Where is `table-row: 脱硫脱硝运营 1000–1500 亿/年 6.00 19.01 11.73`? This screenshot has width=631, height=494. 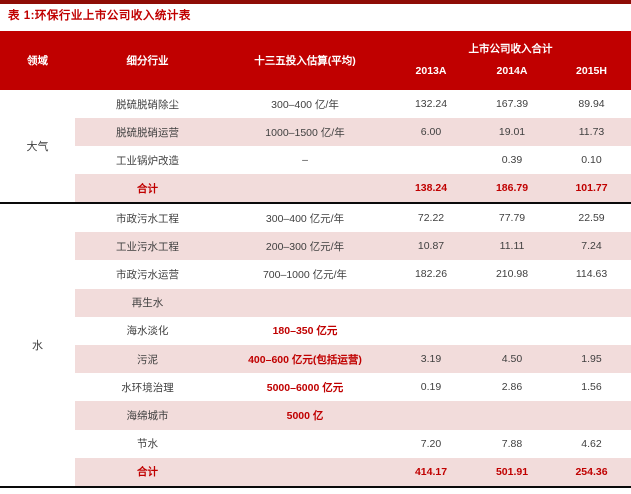 table-row: 脱硫脱硝运营 1000–1500 亿/年 6.00 19.01 11.73 is located at coordinates (315, 132).